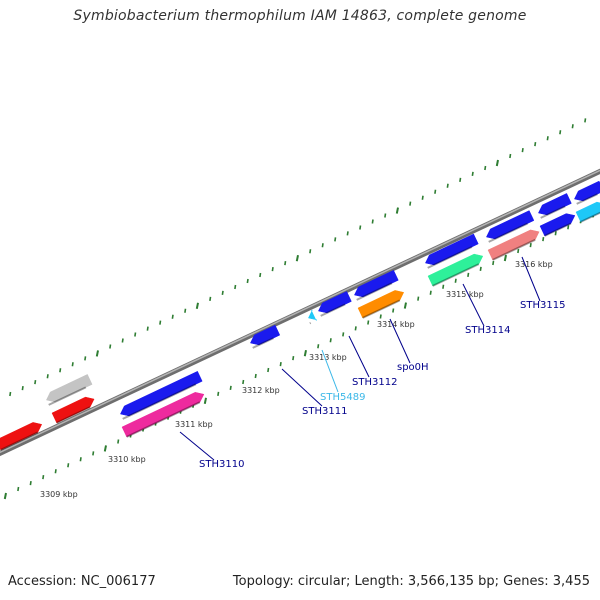  I want to click on scale-label: 3310 kbp, so click(127, 459).